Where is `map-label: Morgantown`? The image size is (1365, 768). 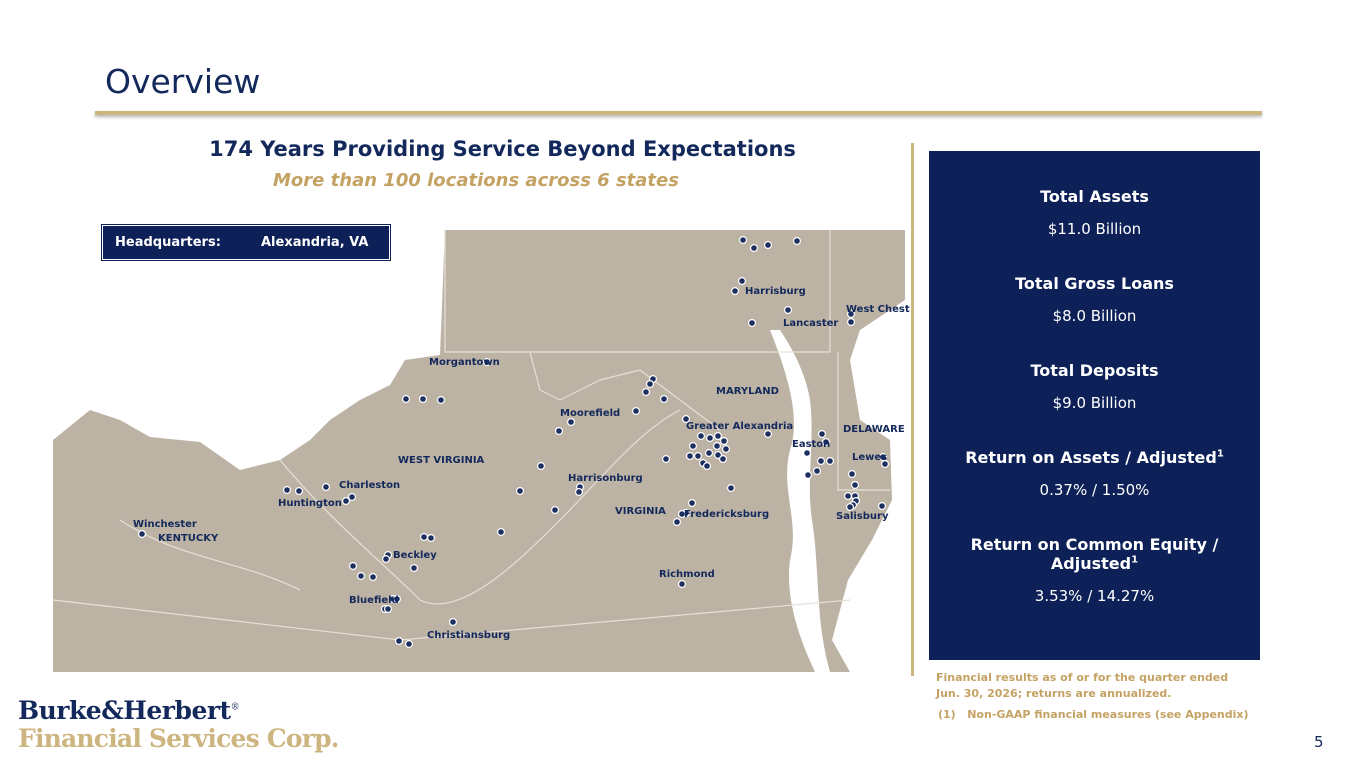
map-label: Morgantown is located at coordinates (464, 362).